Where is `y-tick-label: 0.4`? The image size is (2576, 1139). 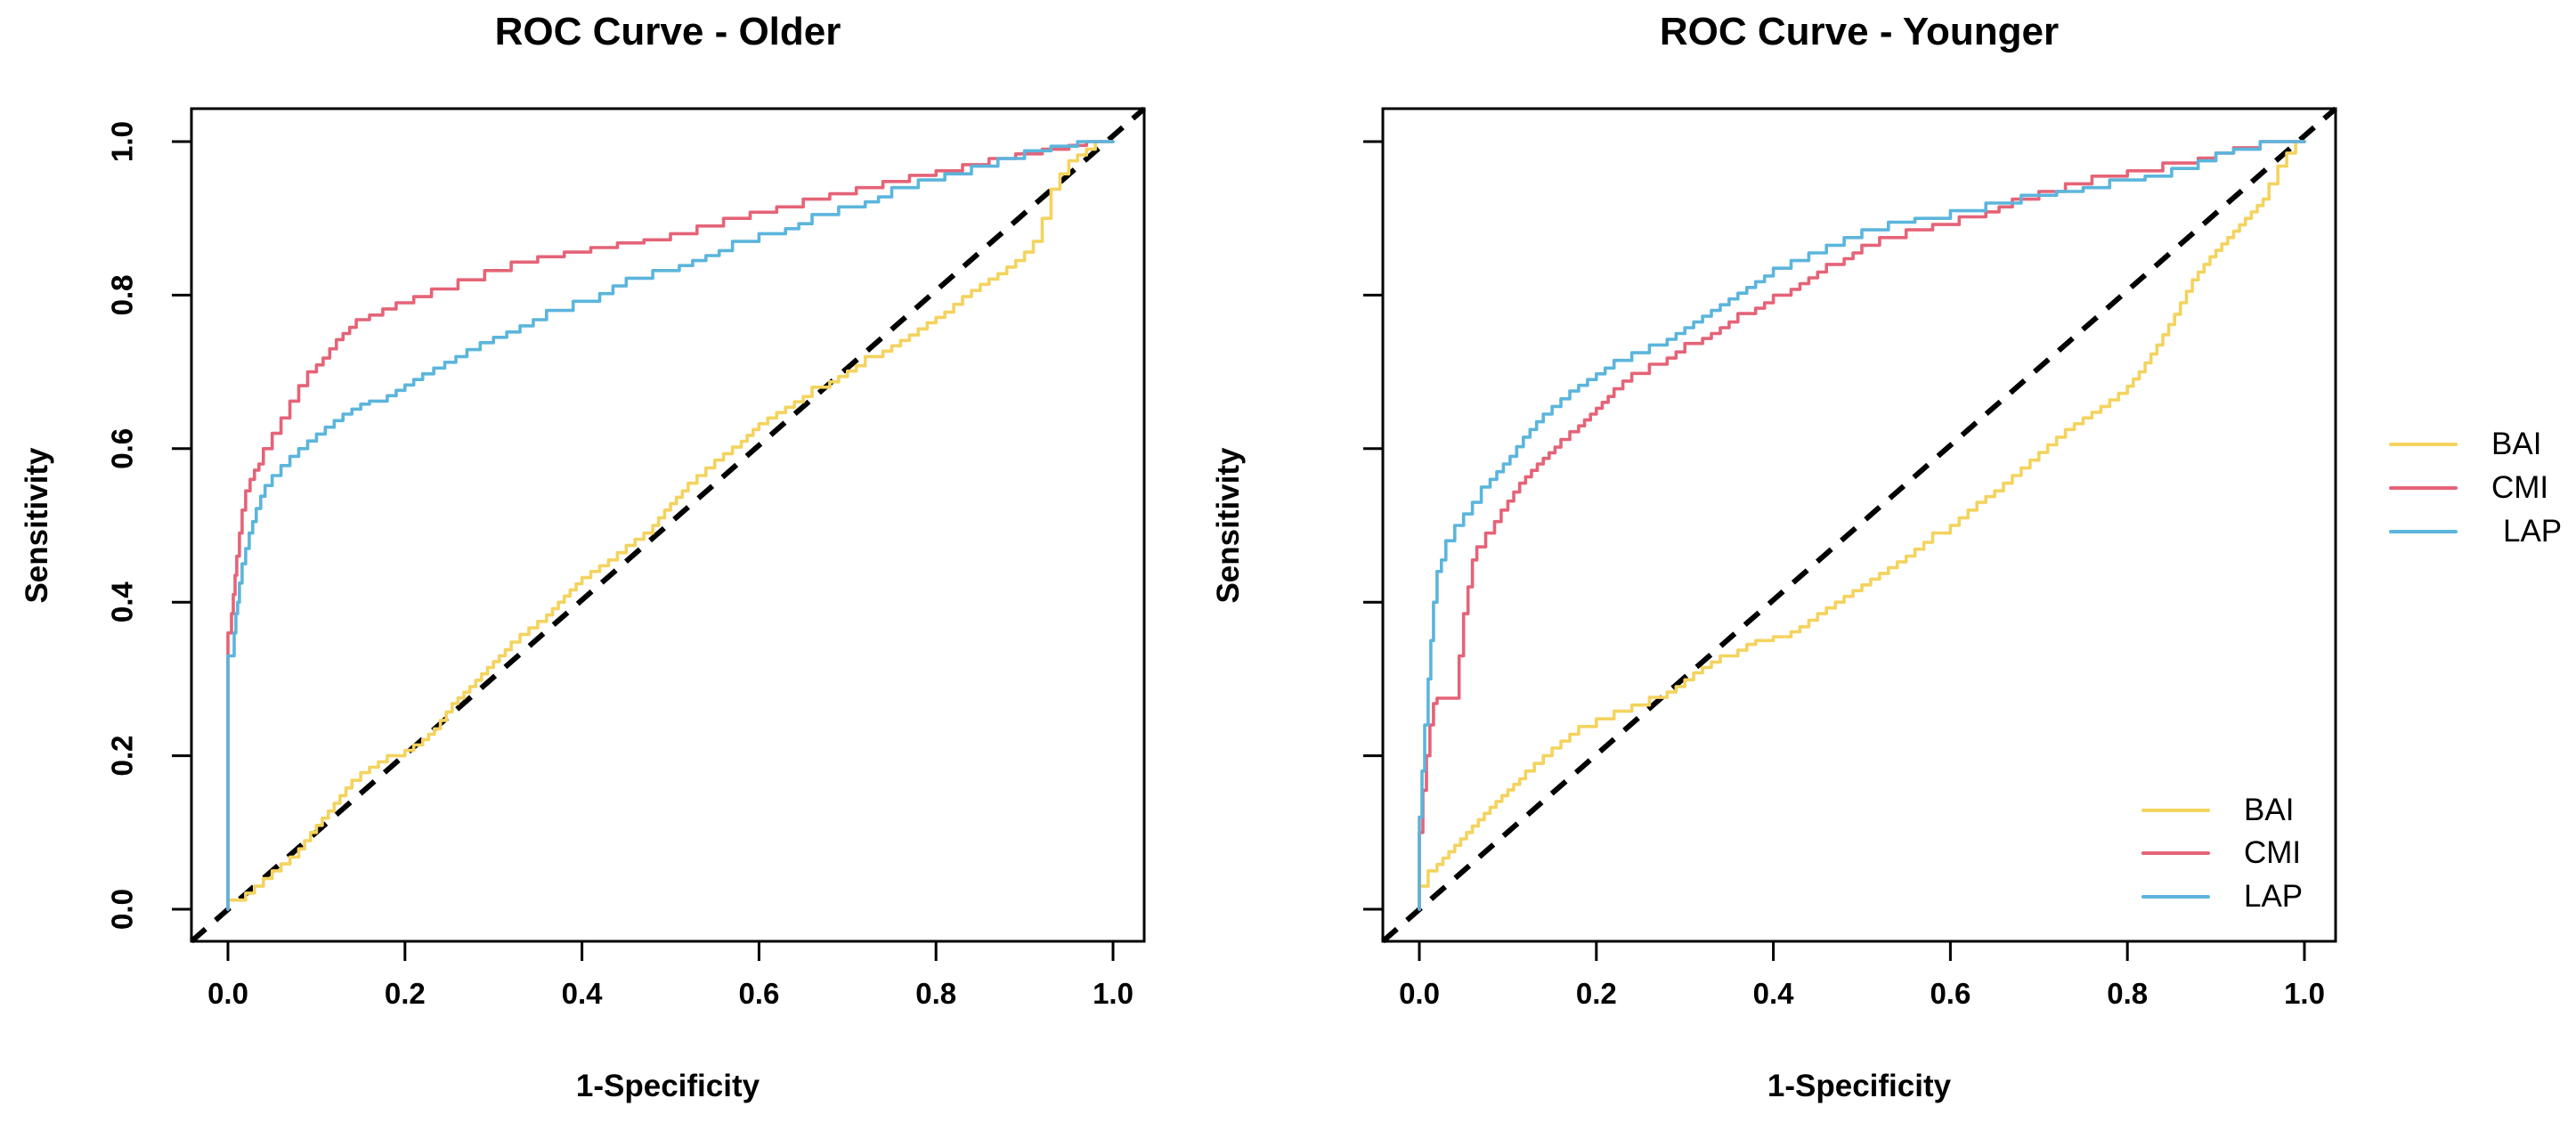
y-tick-label: 0.4 is located at coordinates (122, 603).